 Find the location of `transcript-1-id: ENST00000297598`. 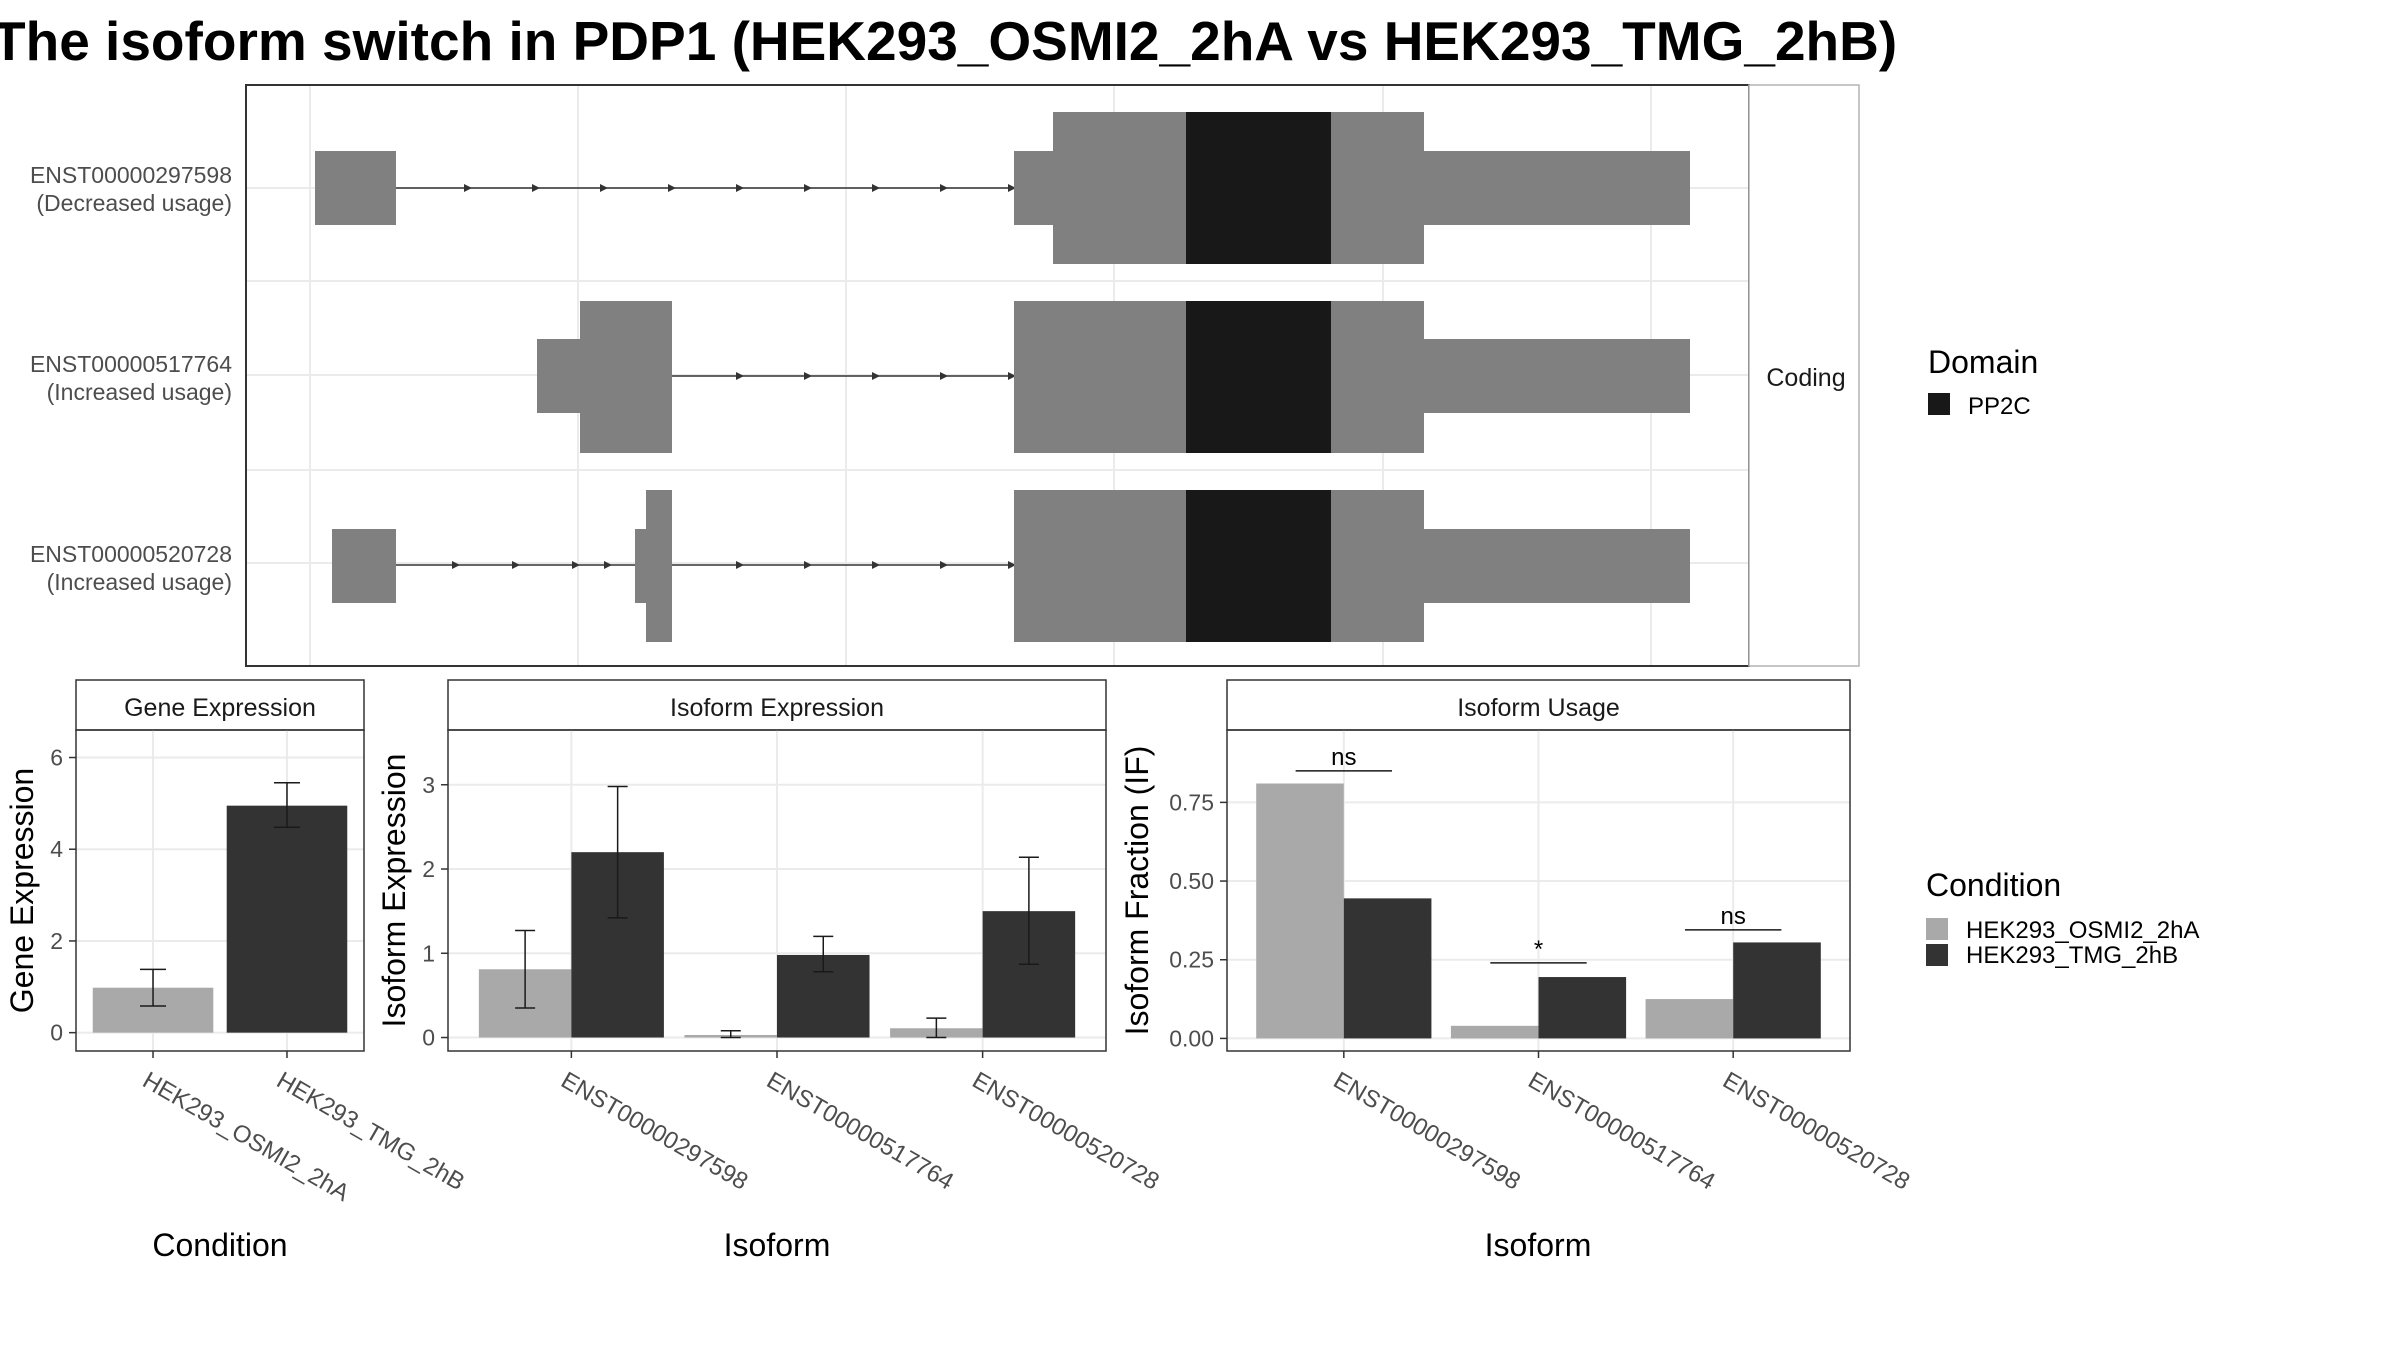

transcript-1-id: ENST00000297598 is located at coordinates (131, 175).